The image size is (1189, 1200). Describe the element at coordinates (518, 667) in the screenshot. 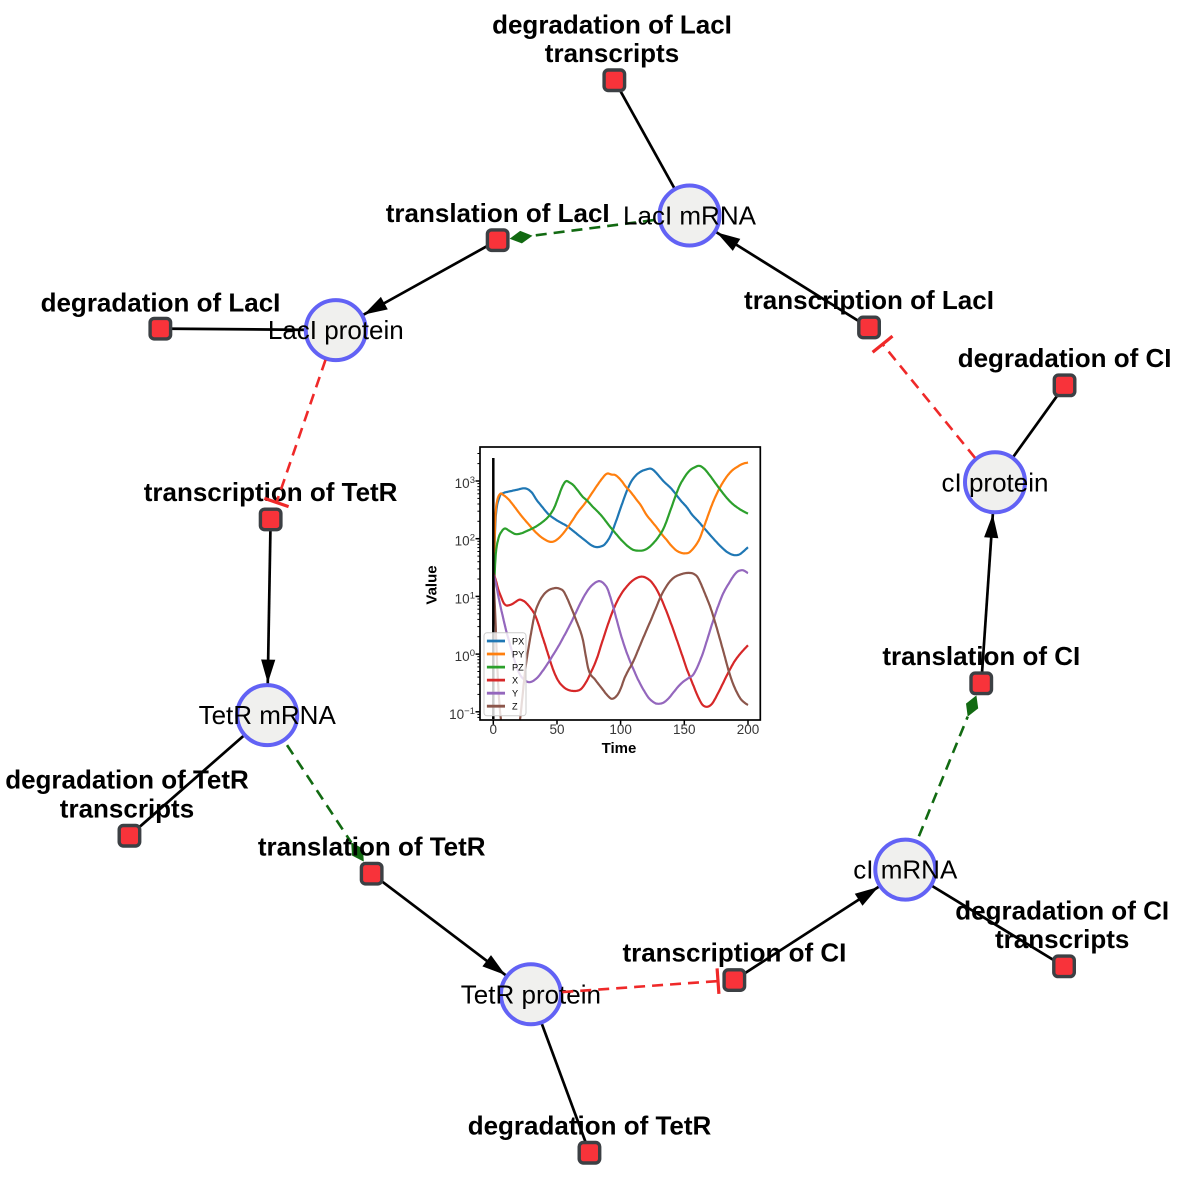

I see `svg-text: PZ` at that location.